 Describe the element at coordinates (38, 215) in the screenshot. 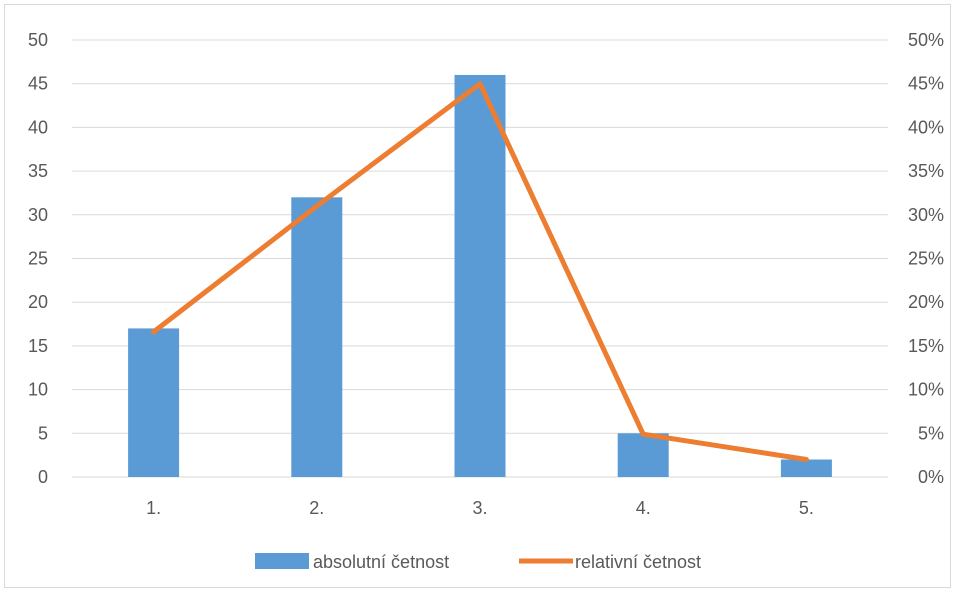

I see `left-tick-label: 30` at that location.